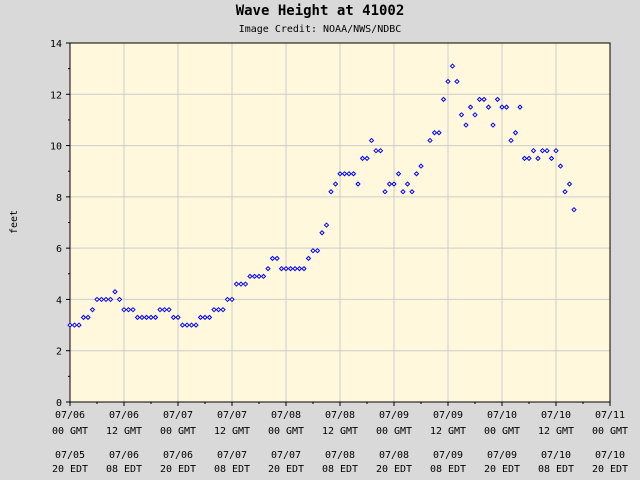  Describe the element at coordinates (232, 455) in the screenshot. I see `x-tick-label-edt: 07/07` at that location.